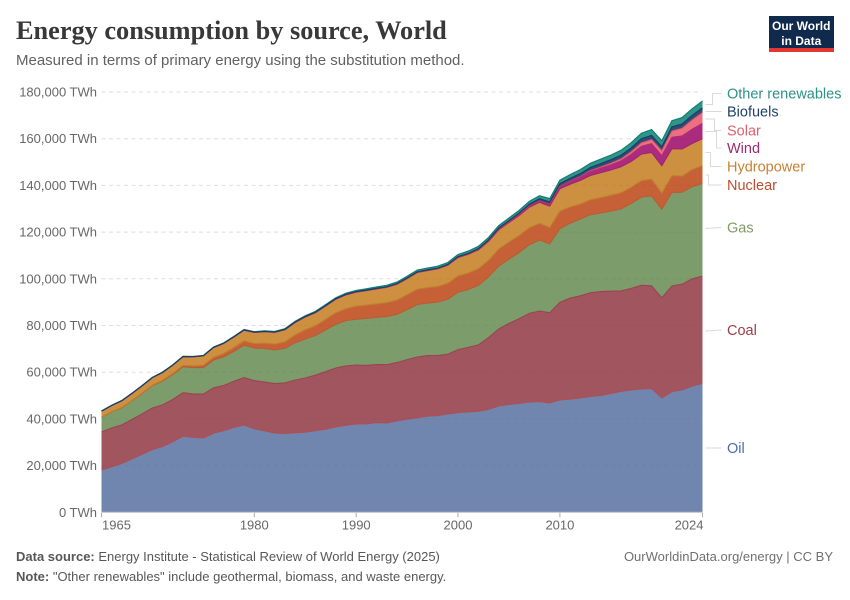 This screenshot has height=600, width=850. I want to click on svg-text: Coal, so click(742, 331).